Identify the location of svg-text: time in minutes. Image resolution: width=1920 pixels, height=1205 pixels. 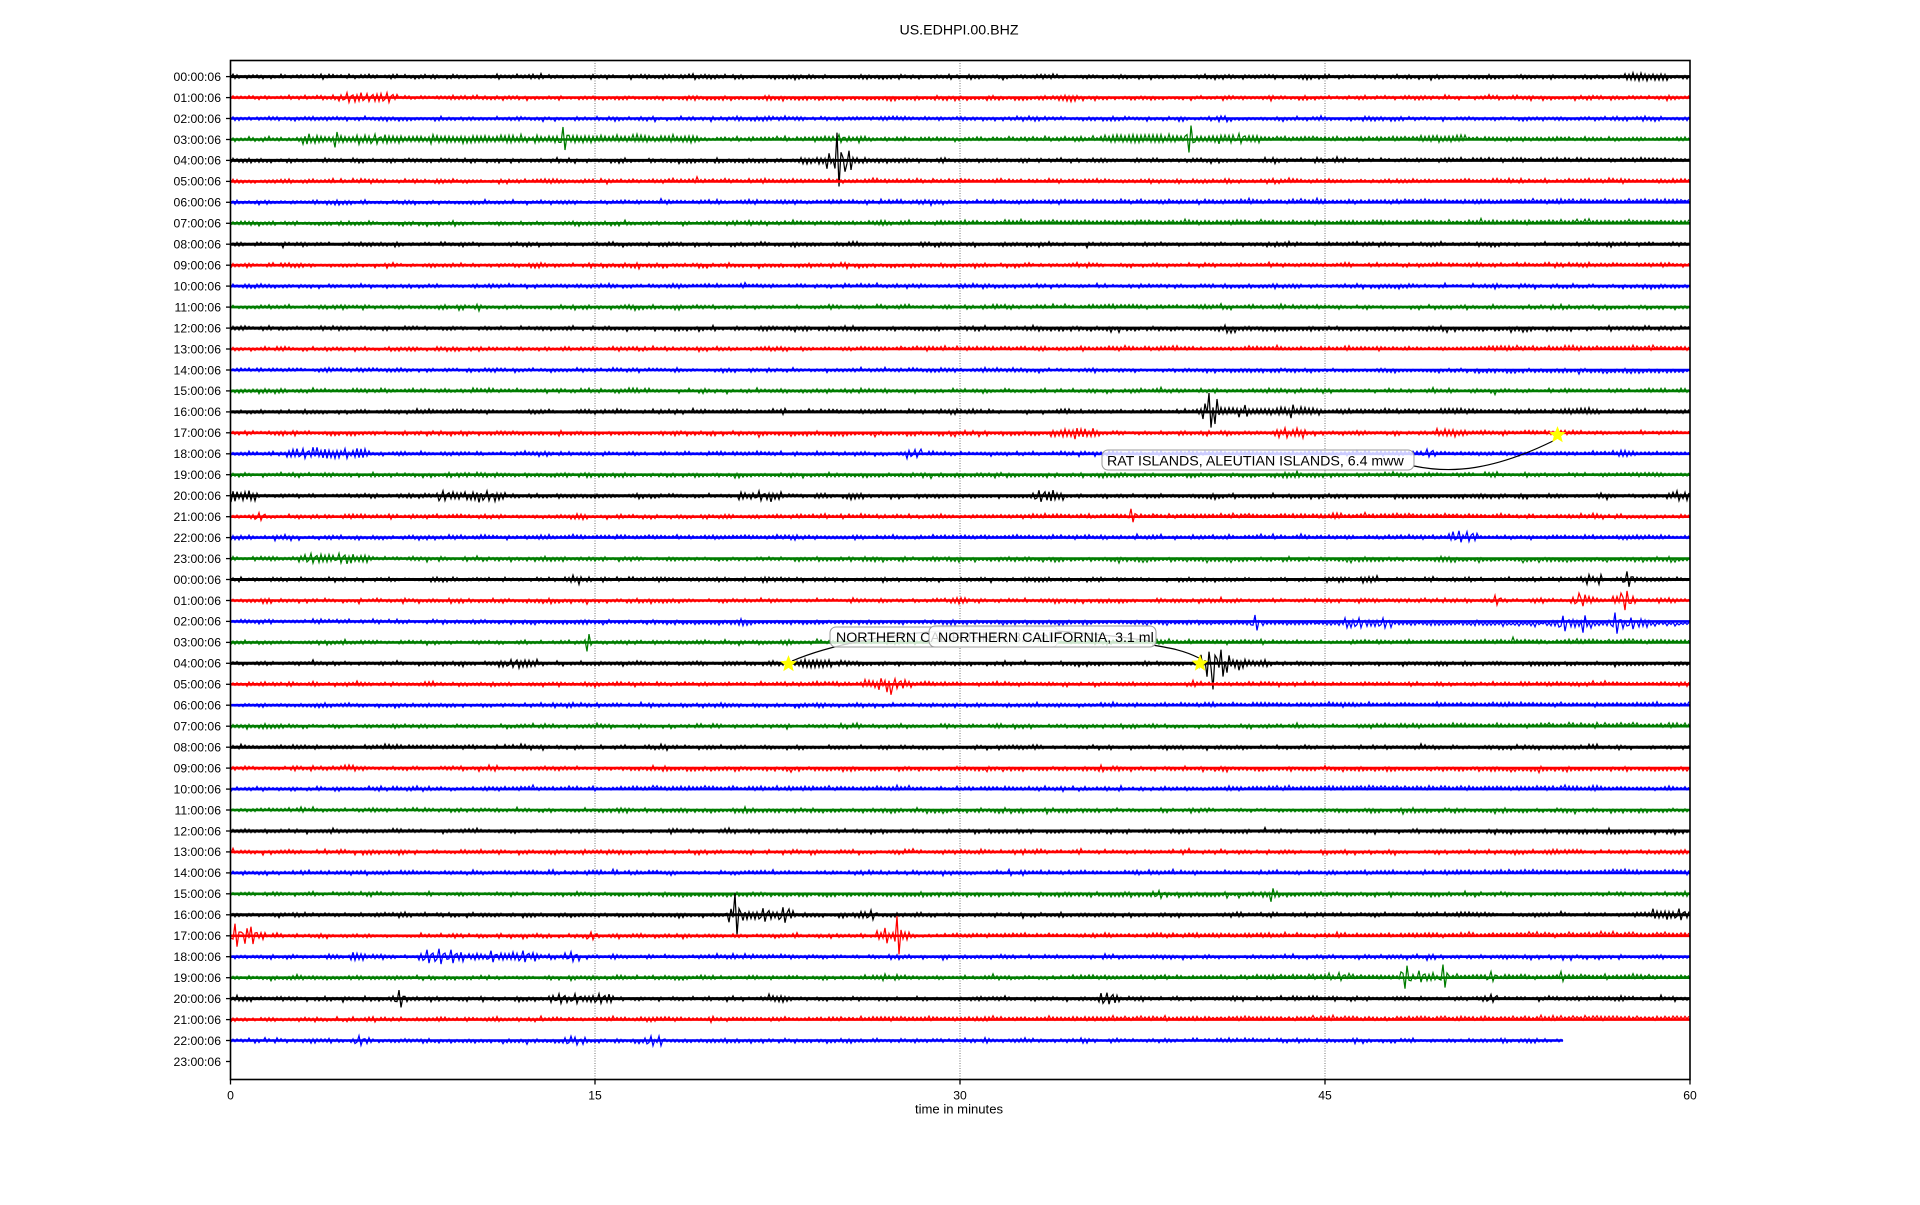
(959, 1109).